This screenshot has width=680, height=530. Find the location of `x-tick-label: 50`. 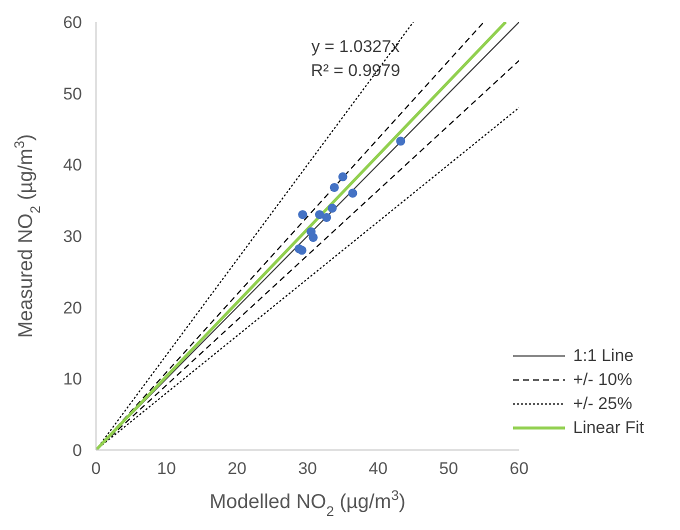

x-tick-label: 50 is located at coordinates (448, 468).